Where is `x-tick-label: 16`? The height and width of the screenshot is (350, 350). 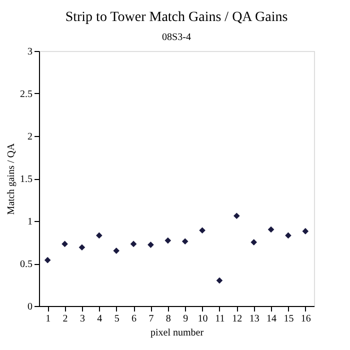 x-tick-label: 16 is located at coordinates (305, 319).